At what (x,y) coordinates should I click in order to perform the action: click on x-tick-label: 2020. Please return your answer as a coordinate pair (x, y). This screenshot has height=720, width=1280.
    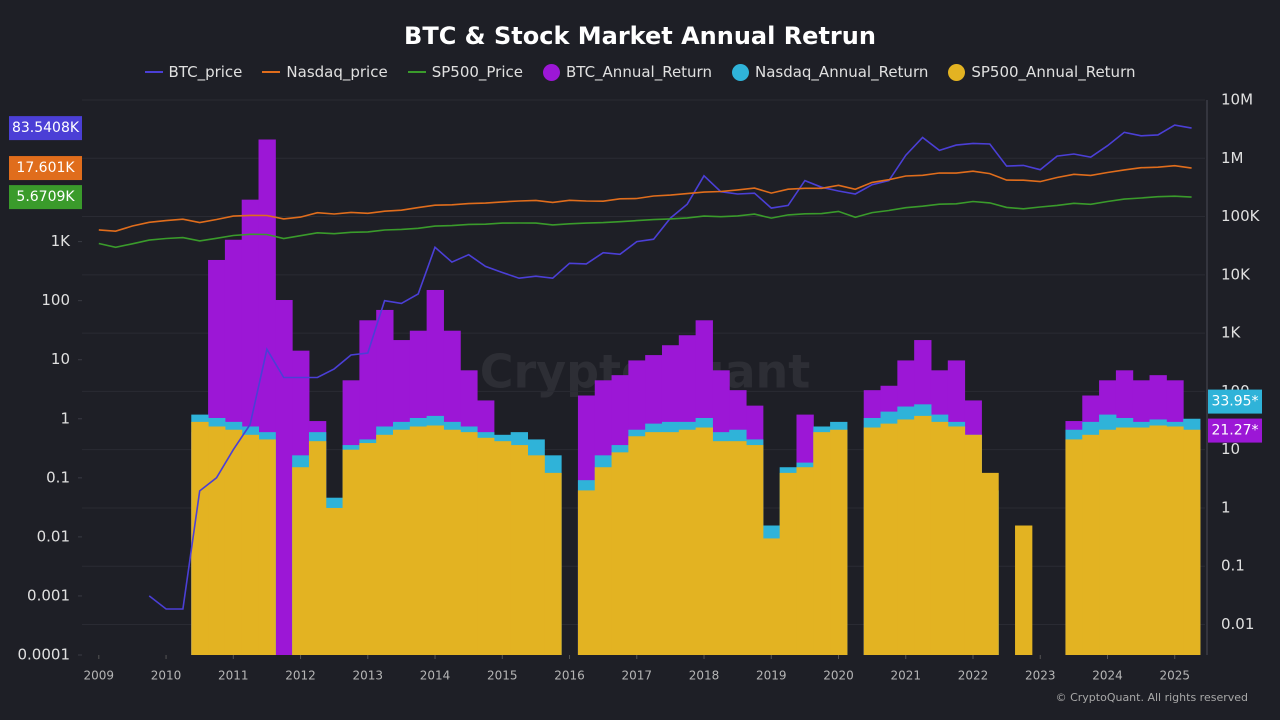
    Looking at the image, I should click on (838, 676).